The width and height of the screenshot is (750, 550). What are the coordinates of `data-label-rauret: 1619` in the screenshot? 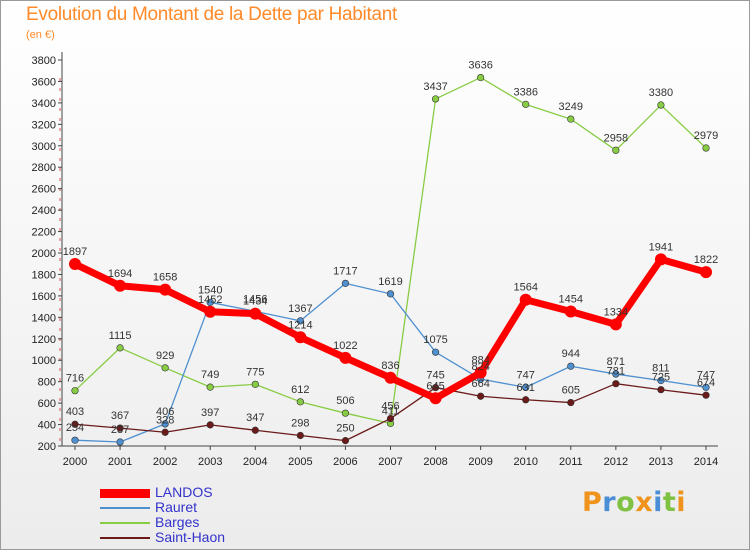 It's located at (390, 282).